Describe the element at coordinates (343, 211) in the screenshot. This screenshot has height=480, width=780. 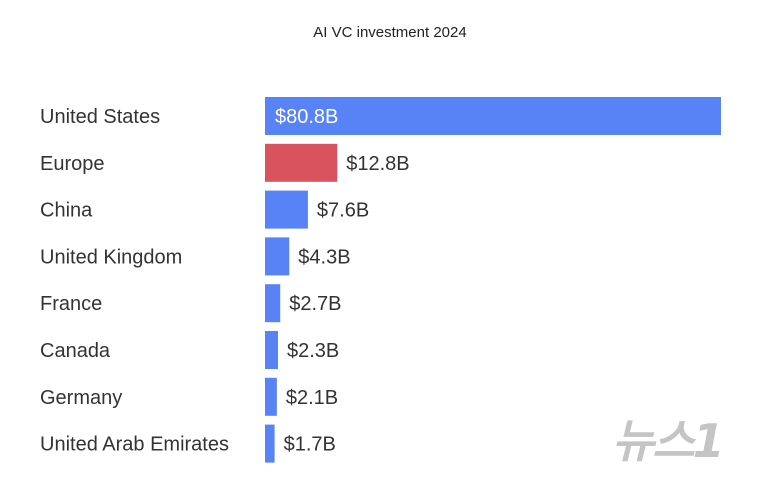
I see `data-label: $7.6B` at that location.